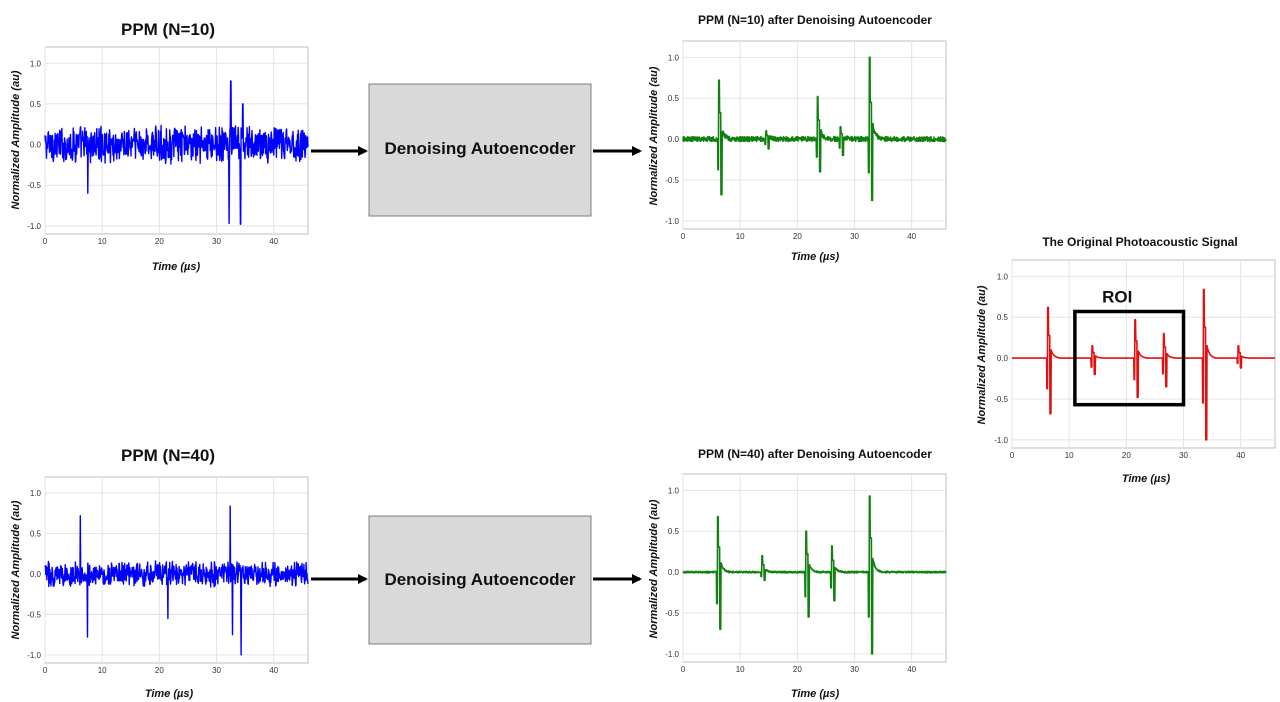 Image resolution: width=1280 pixels, height=702 pixels. I want to click on roi-box, so click(1129, 358).